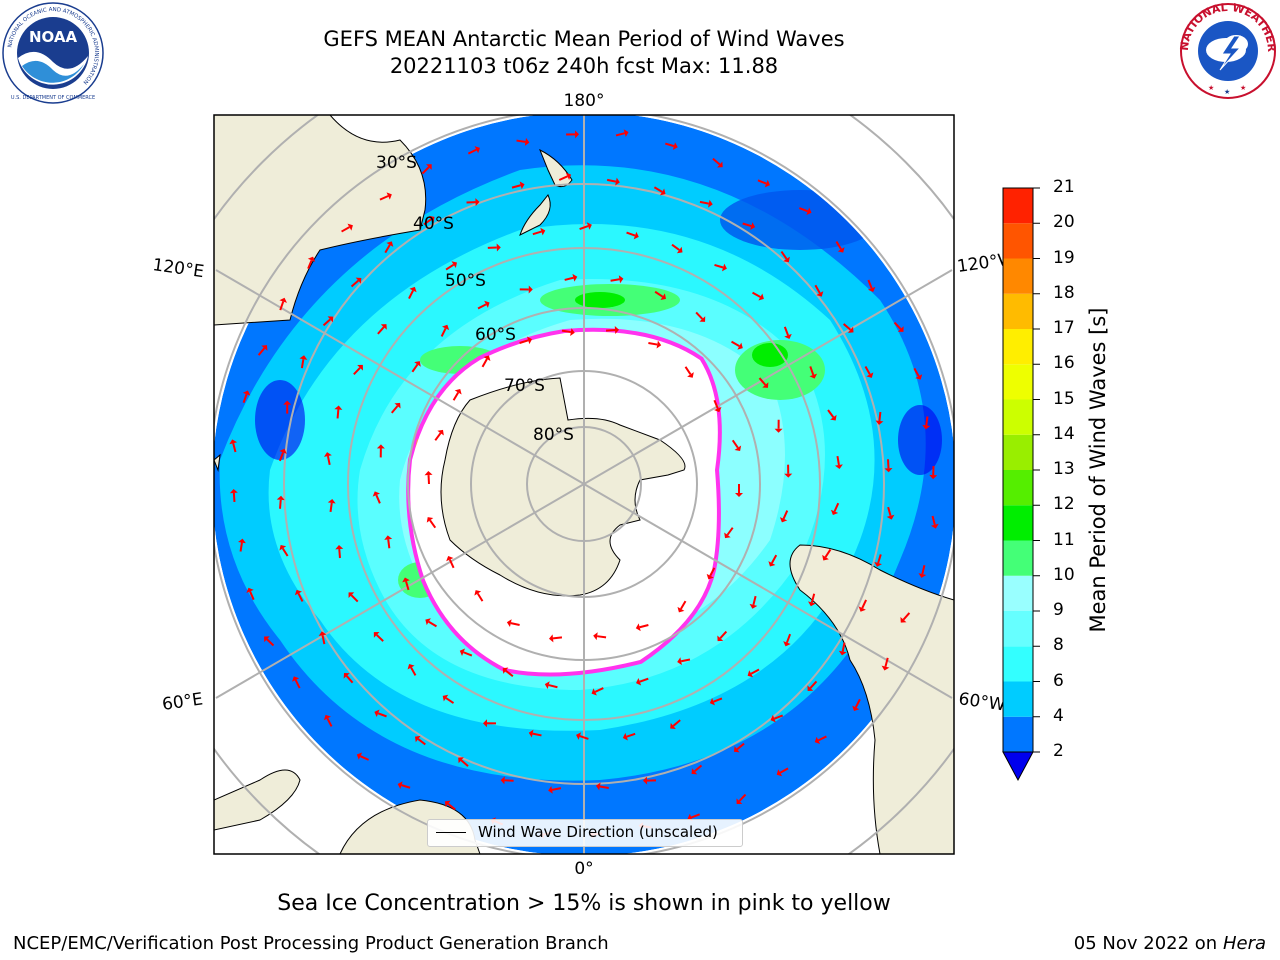 The height and width of the screenshot is (960, 1280). Describe the element at coordinates (178, 268) in the screenshot. I see `lon-label-120e: 120°E` at that location.